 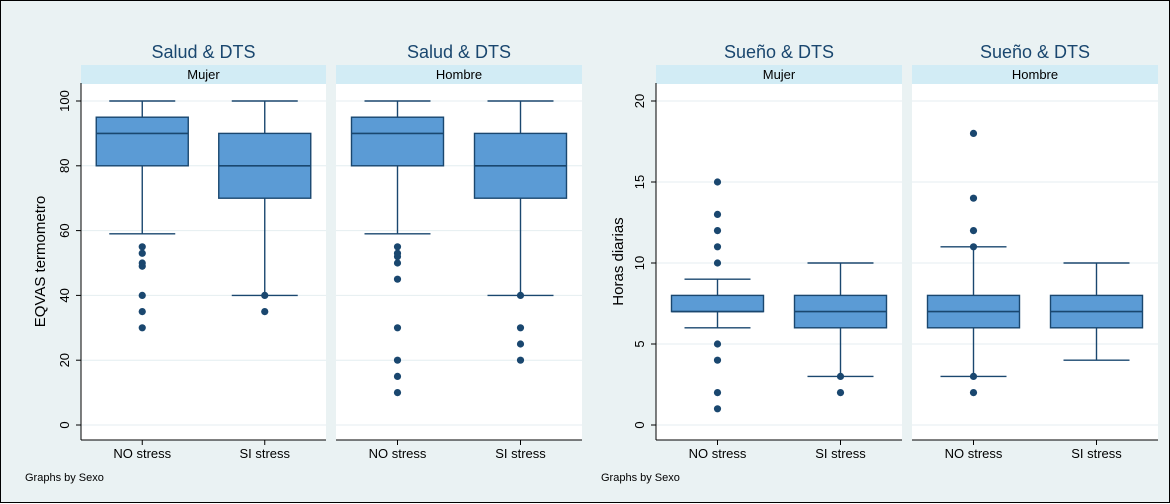 What do you see at coordinates (639, 263) in the screenshot?
I see `y-tick-label: 10` at bounding box center [639, 263].